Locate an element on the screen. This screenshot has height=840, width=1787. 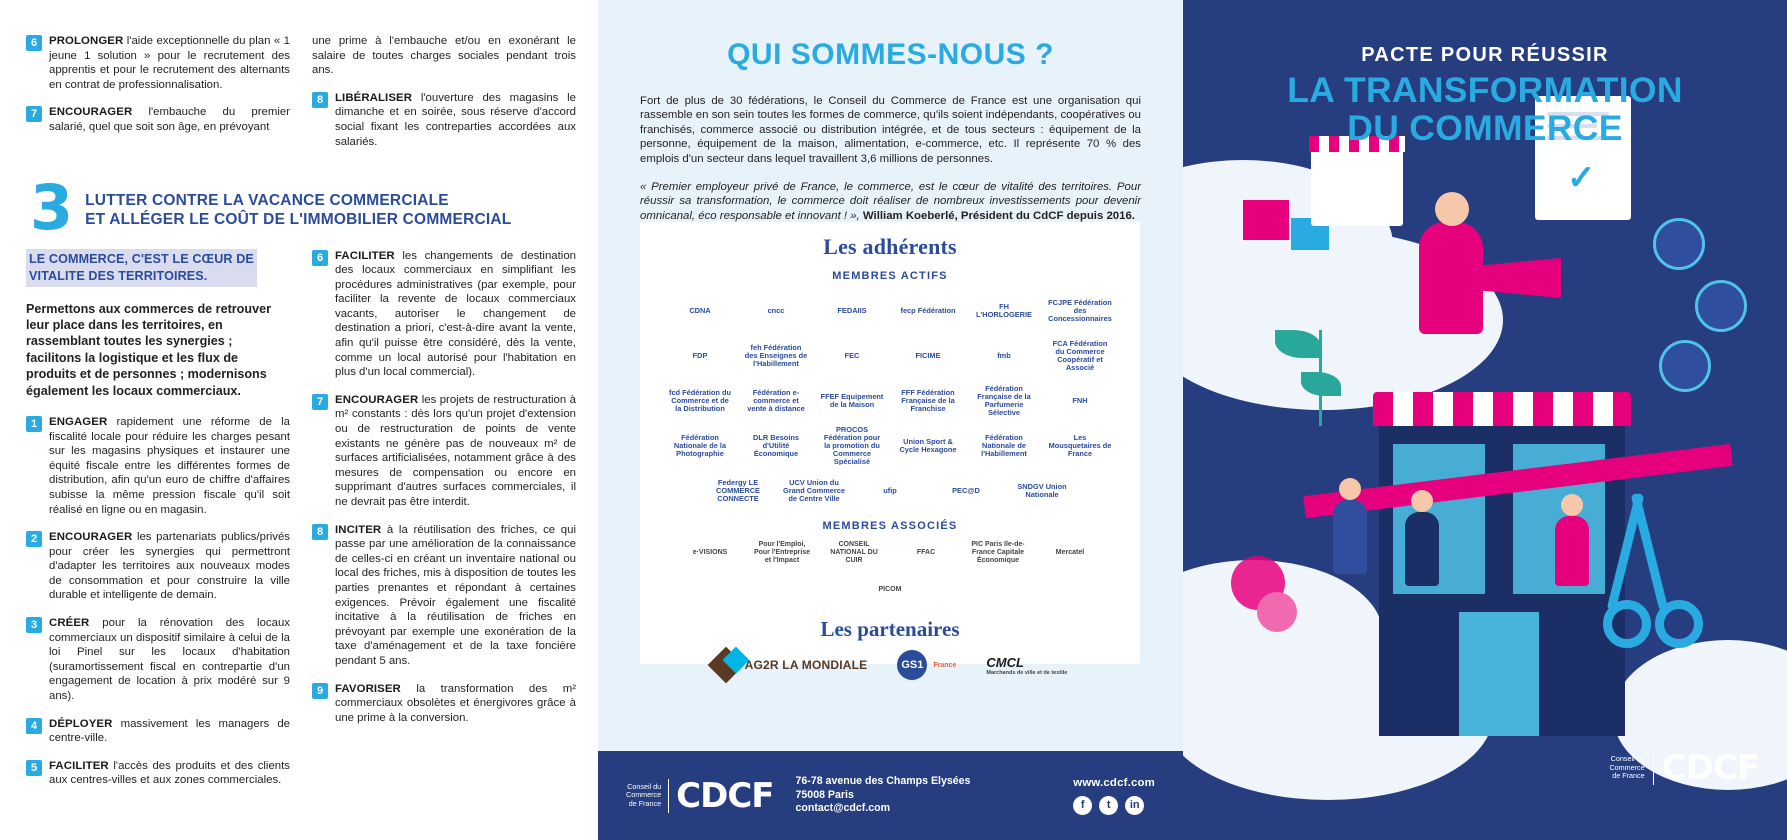
speaker-person-icon is located at coordinates (1451, 278).